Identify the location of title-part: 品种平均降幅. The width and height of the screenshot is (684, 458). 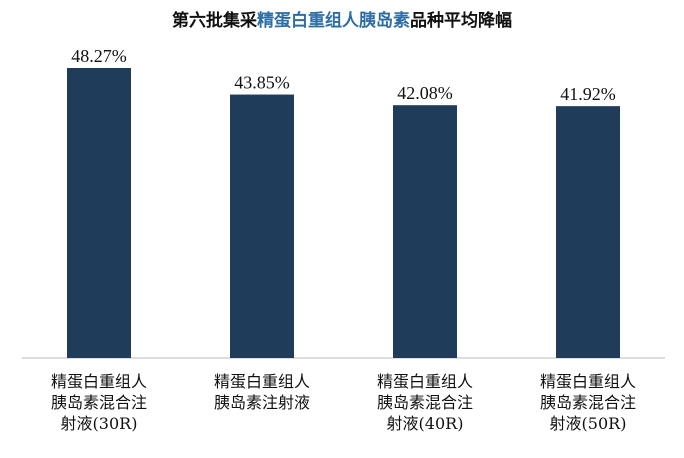
(461, 21).